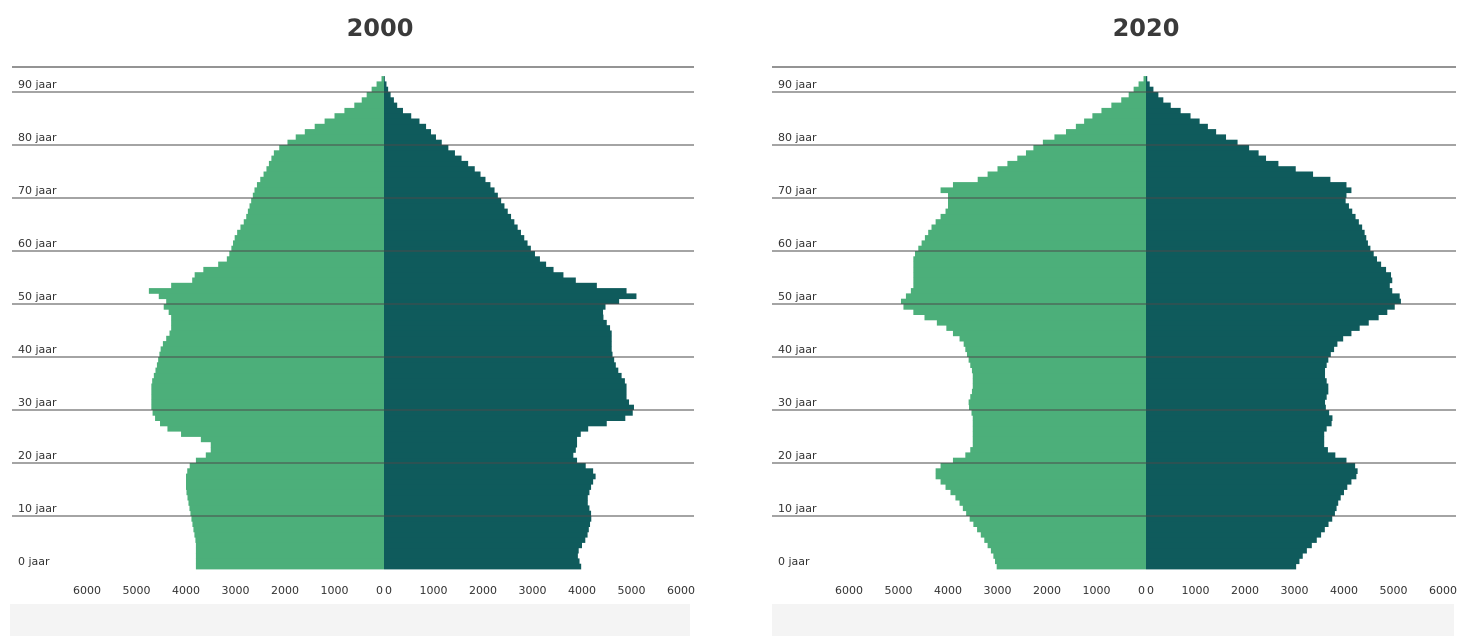  Describe the element at coordinates (797, 349) in the screenshot. I see `y-tick-label: 40 jaar` at that location.